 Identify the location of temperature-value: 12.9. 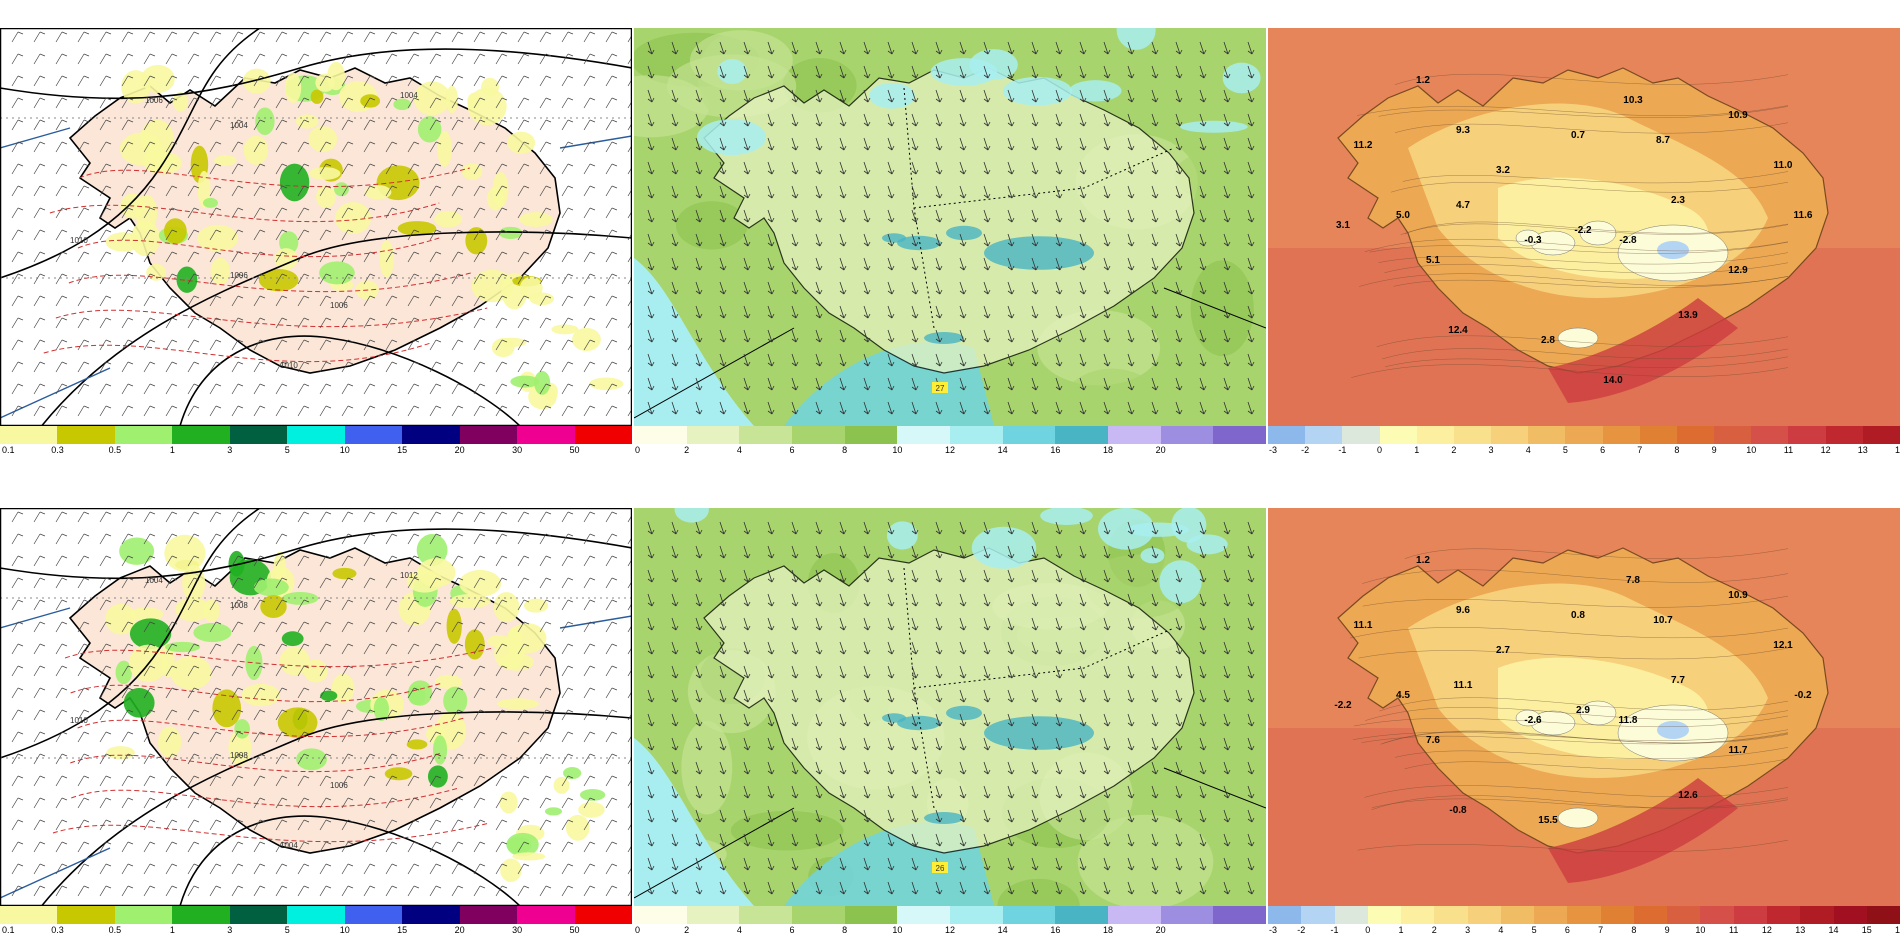
(1738, 270).